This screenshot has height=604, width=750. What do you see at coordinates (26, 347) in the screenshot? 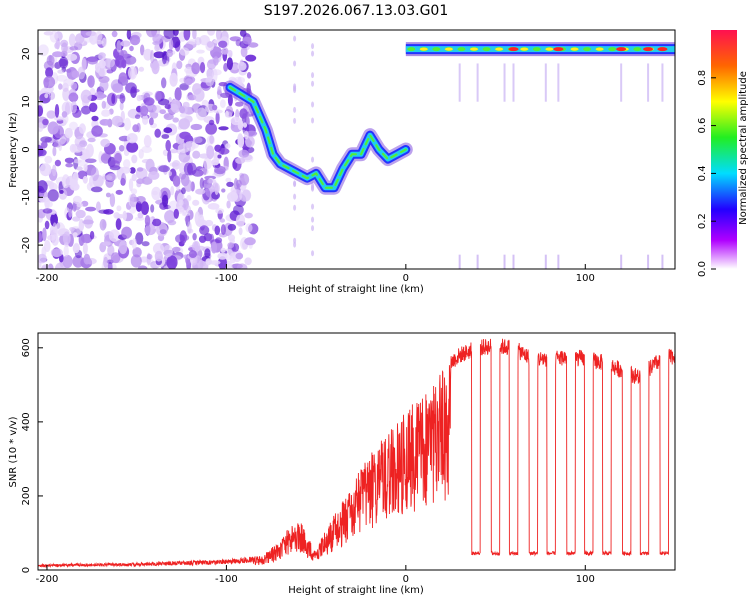
I see `y-tick-label: 600` at bounding box center [26, 347].